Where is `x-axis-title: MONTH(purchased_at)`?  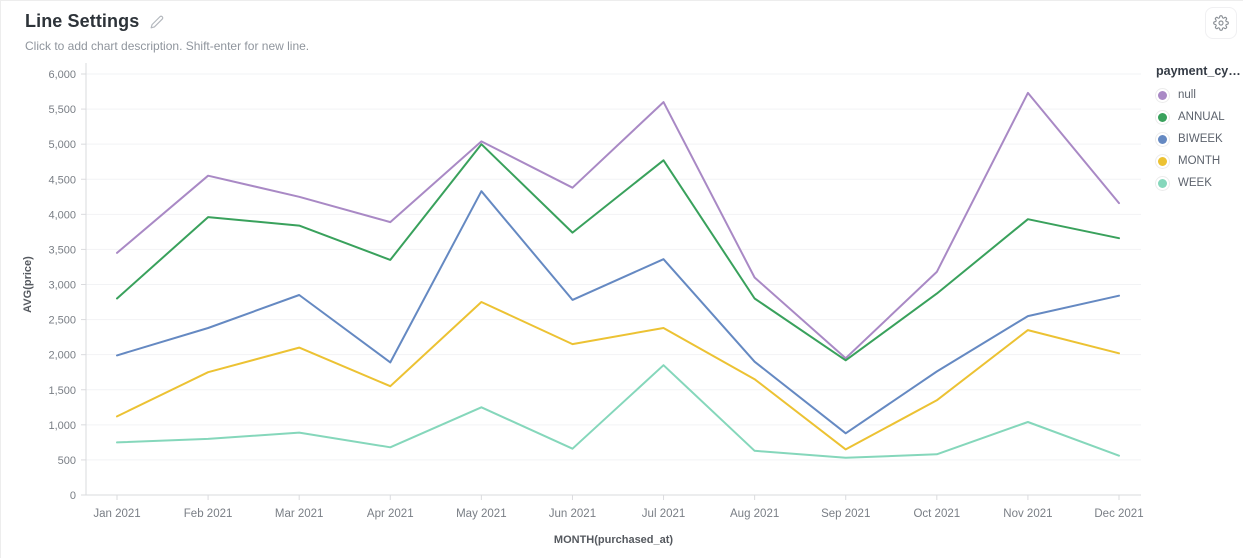
x-axis-title: MONTH(purchased_at) is located at coordinates (614, 540).